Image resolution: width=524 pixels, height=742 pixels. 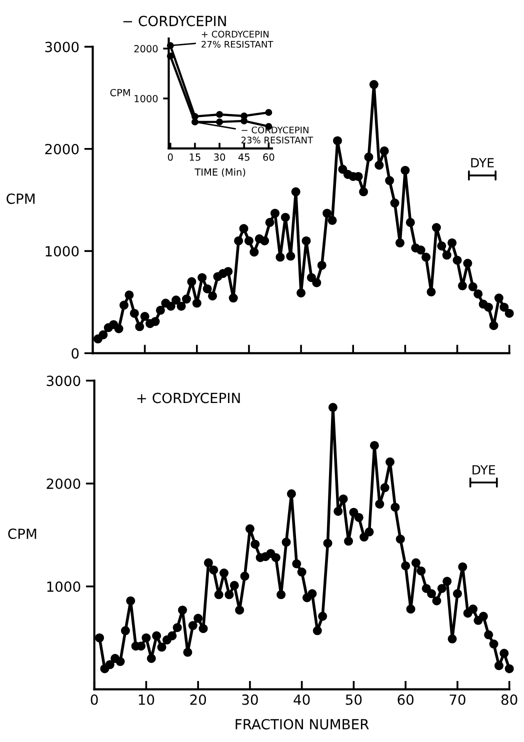 What do you see at coordinates (188, 398) in the screenshot?
I see `text: + CORDYCEPIN` at bounding box center [188, 398].